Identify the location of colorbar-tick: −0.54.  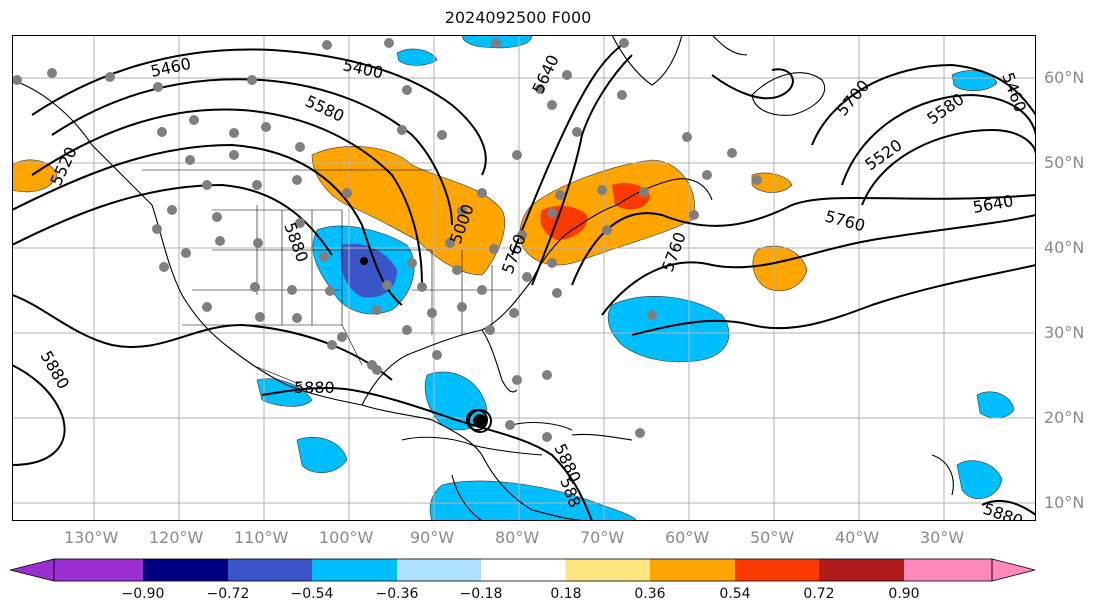
(312, 594).